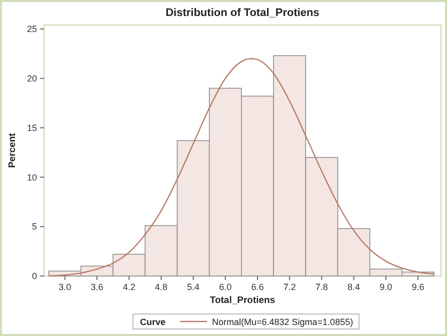 The width and height of the screenshot is (447, 336). What do you see at coordinates (243, 300) in the screenshot?
I see `x-axis-title: Total_Protiens` at bounding box center [243, 300].